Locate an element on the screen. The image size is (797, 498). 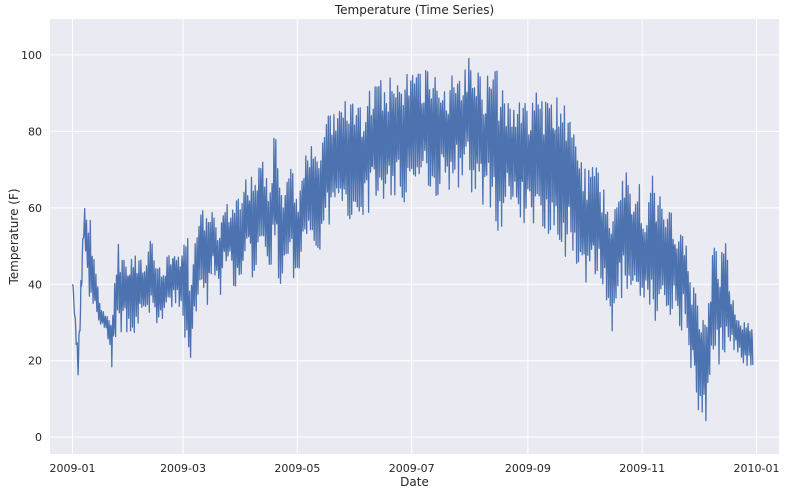
y-tick-label: 60 is located at coordinates (35, 208).